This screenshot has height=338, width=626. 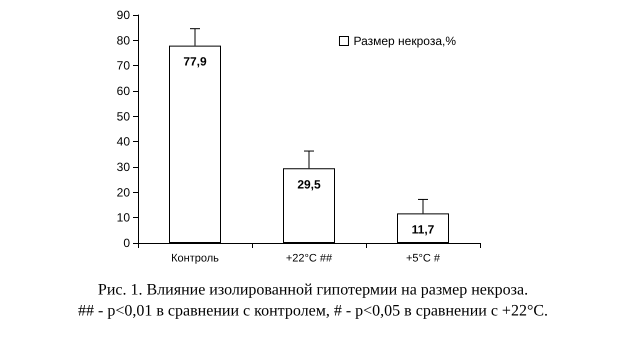 I want to click on y-tick-label: 40, so click(x=123, y=141).